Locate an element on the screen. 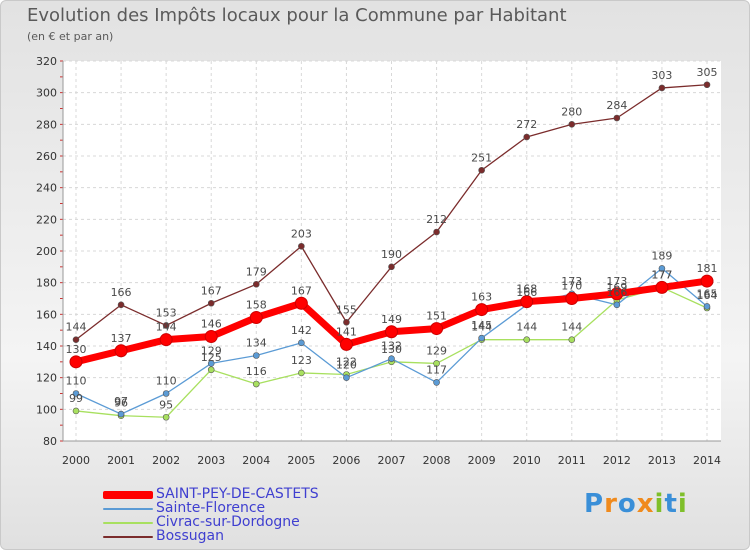 The height and width of the screenshot is (550, 750). data-label-bossugan: 190 is located at coordinates (391, 254).